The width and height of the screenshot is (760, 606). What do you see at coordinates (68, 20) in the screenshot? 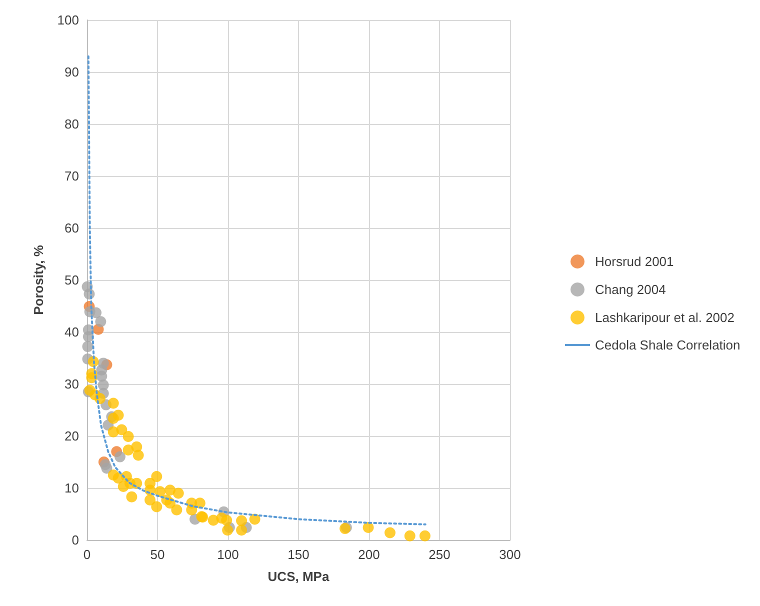
I see `y-tick-label: 100` at bounding box center [68, 20].